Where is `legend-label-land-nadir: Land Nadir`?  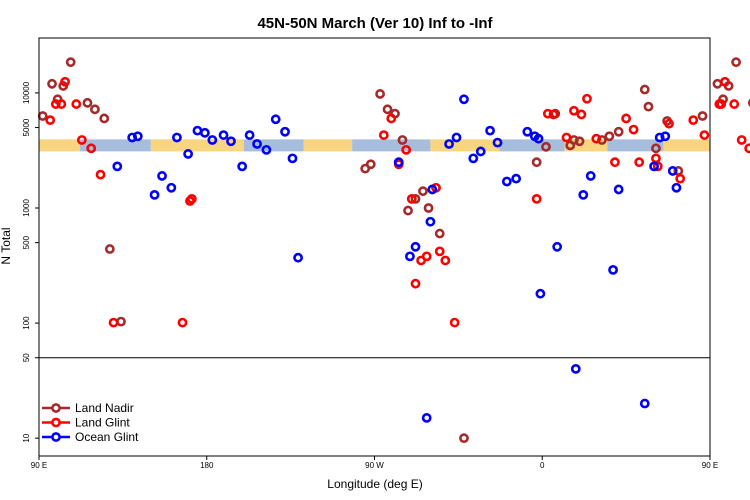 legend-label-land-nadir: Land Nadir is located at coordinates (104, 408).